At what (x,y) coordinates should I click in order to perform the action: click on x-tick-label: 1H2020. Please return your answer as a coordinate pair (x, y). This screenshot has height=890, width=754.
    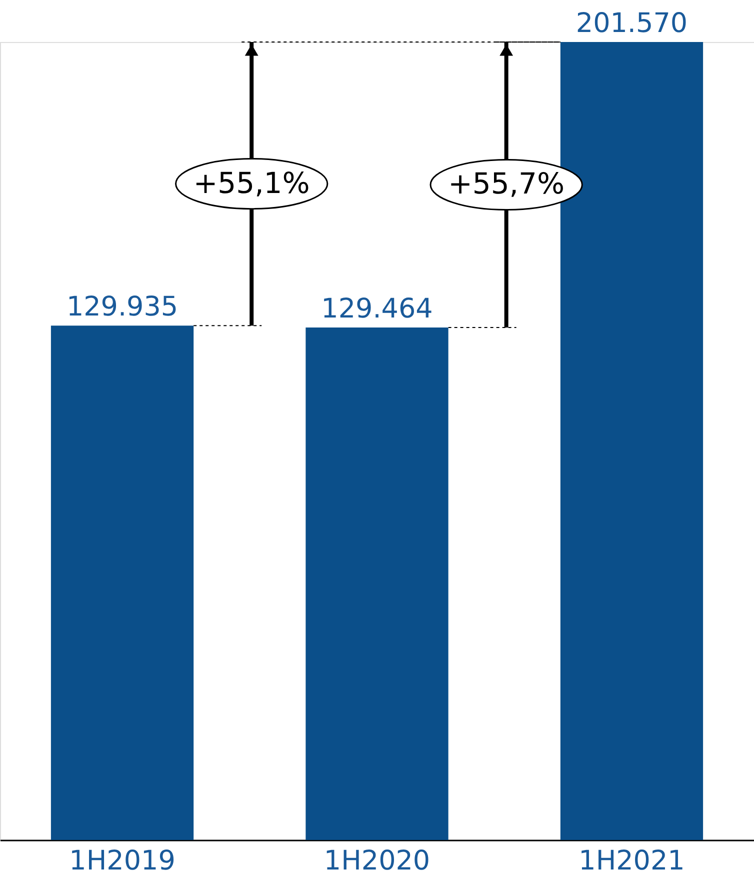
    Looking at the image, I should click on (377, 861).